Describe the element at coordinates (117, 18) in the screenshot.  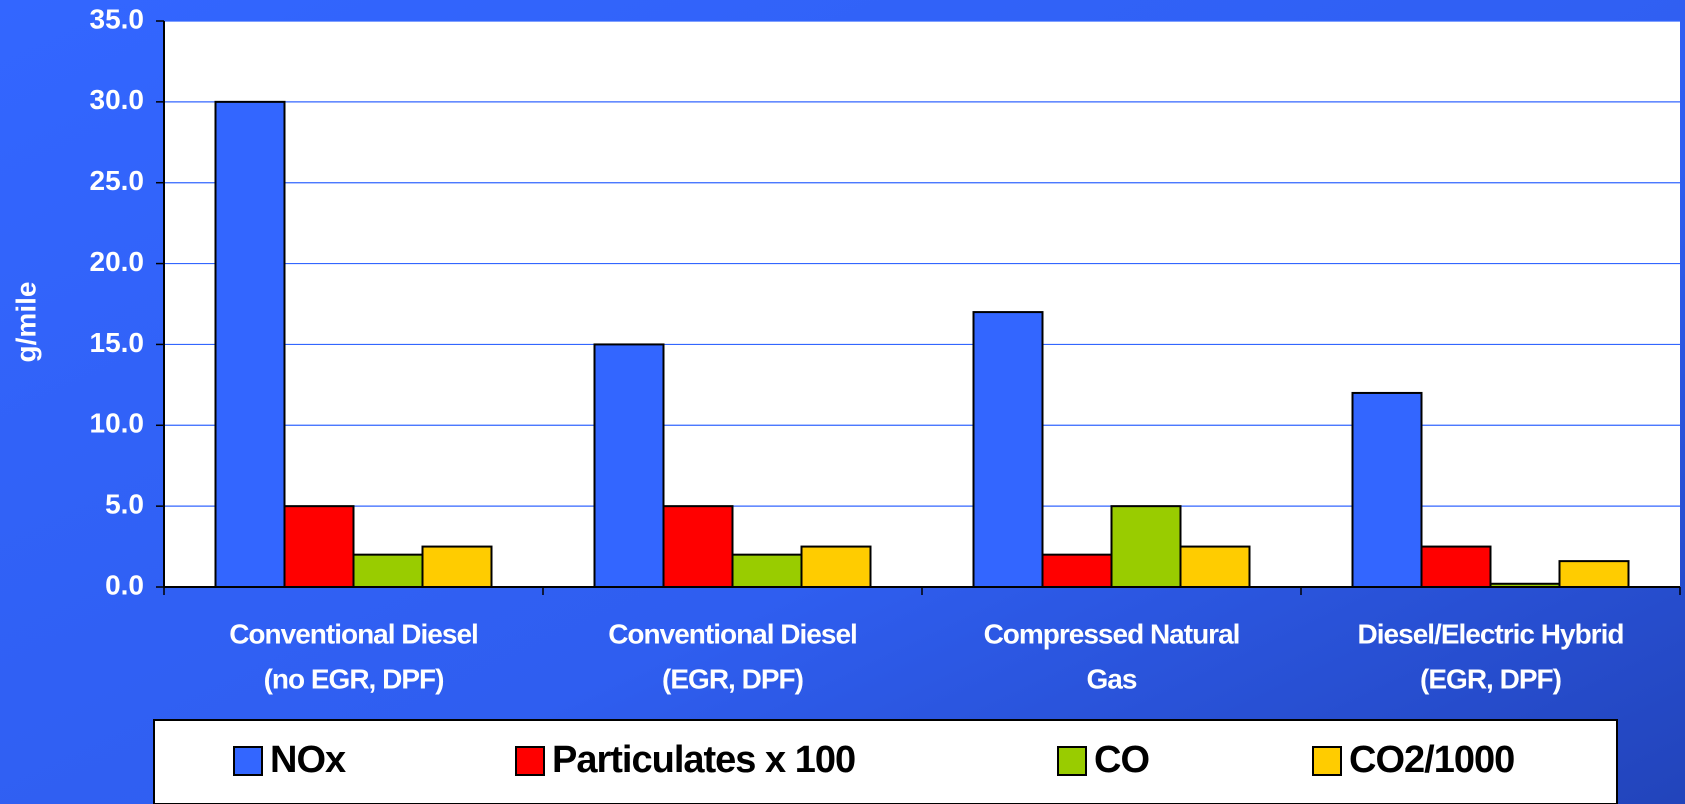
I see `y-tick-label: 35.0` at that location.